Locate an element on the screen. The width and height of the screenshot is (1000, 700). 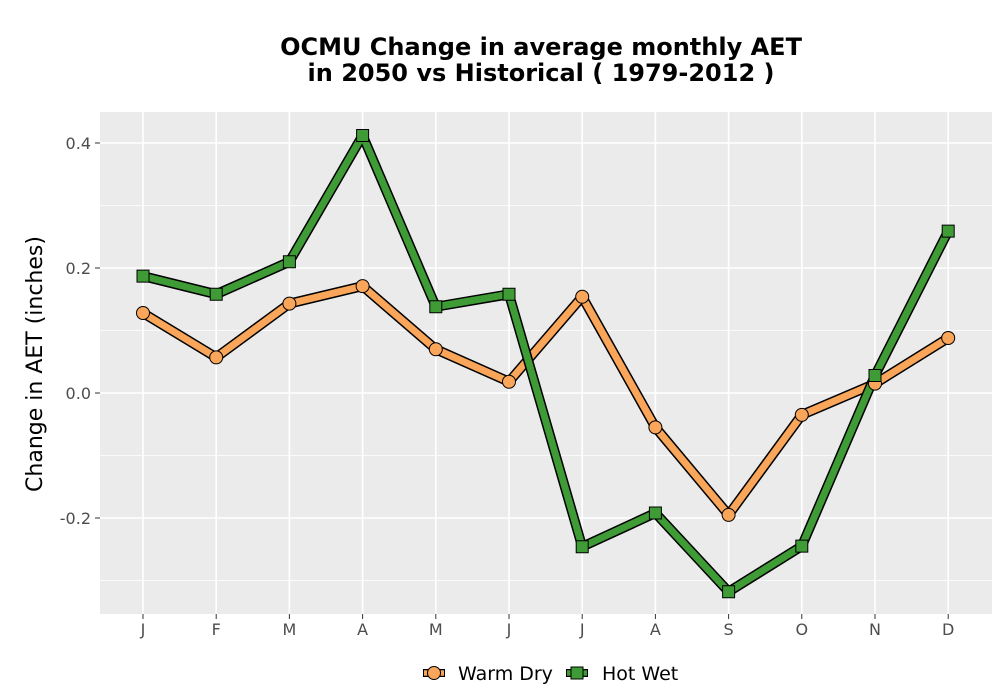
legend-label: Warm Dry is located at coordinates (505, 674).